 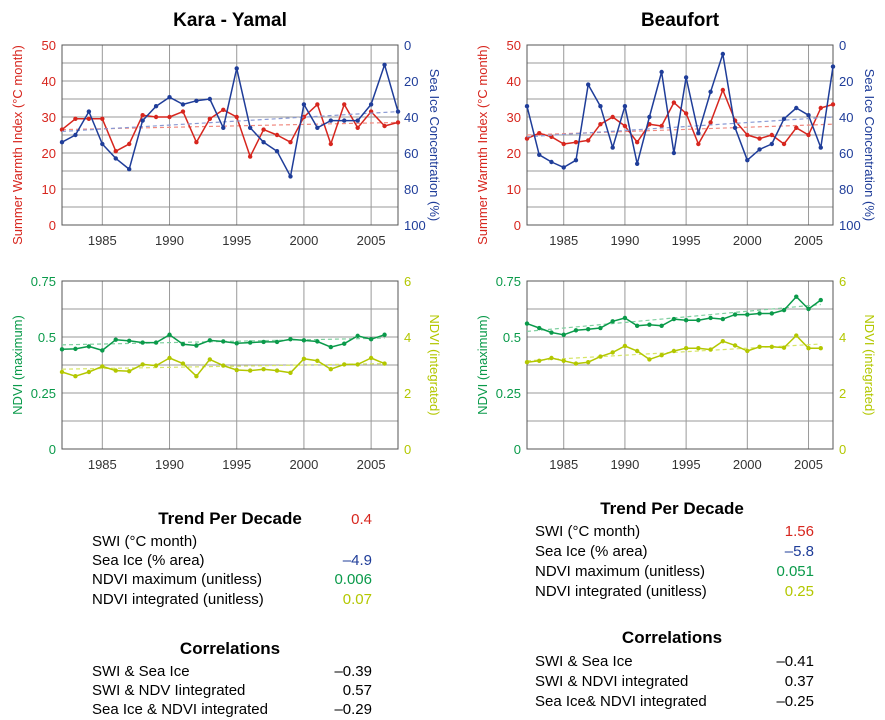 What do you see at coordinates (47, 337) in the screenshot?
I see `y-tick-label: 0.5` at bounding box center [47, 337].